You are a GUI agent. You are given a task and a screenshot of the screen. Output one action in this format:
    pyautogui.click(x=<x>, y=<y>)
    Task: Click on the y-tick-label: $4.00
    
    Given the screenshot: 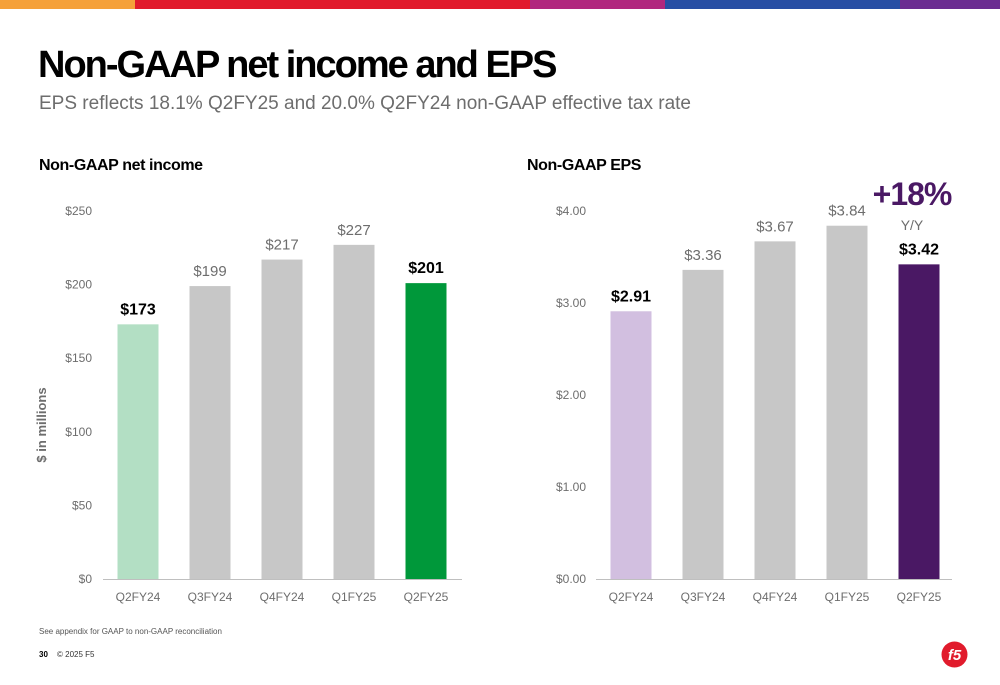 What is the action you would take?
    pyautogui.click(x=571, y=211)
    